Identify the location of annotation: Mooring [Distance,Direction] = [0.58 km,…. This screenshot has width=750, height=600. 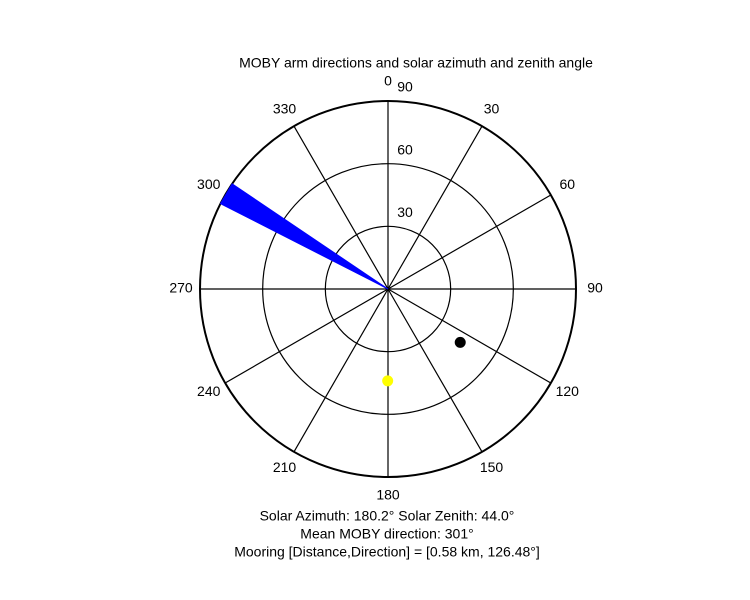
(387, 552).